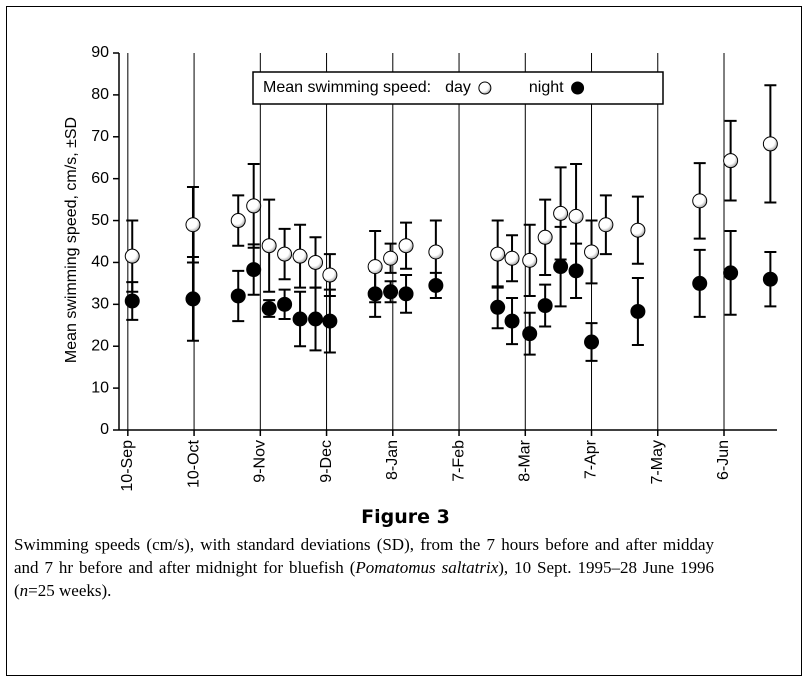 Image resolution: width=811 pixels, height=684 pixels. What do you see at coordinates (525, 460) in the screenshot?
I see `x-tick-label: 8-Mar` at bounding box center [525, 460].